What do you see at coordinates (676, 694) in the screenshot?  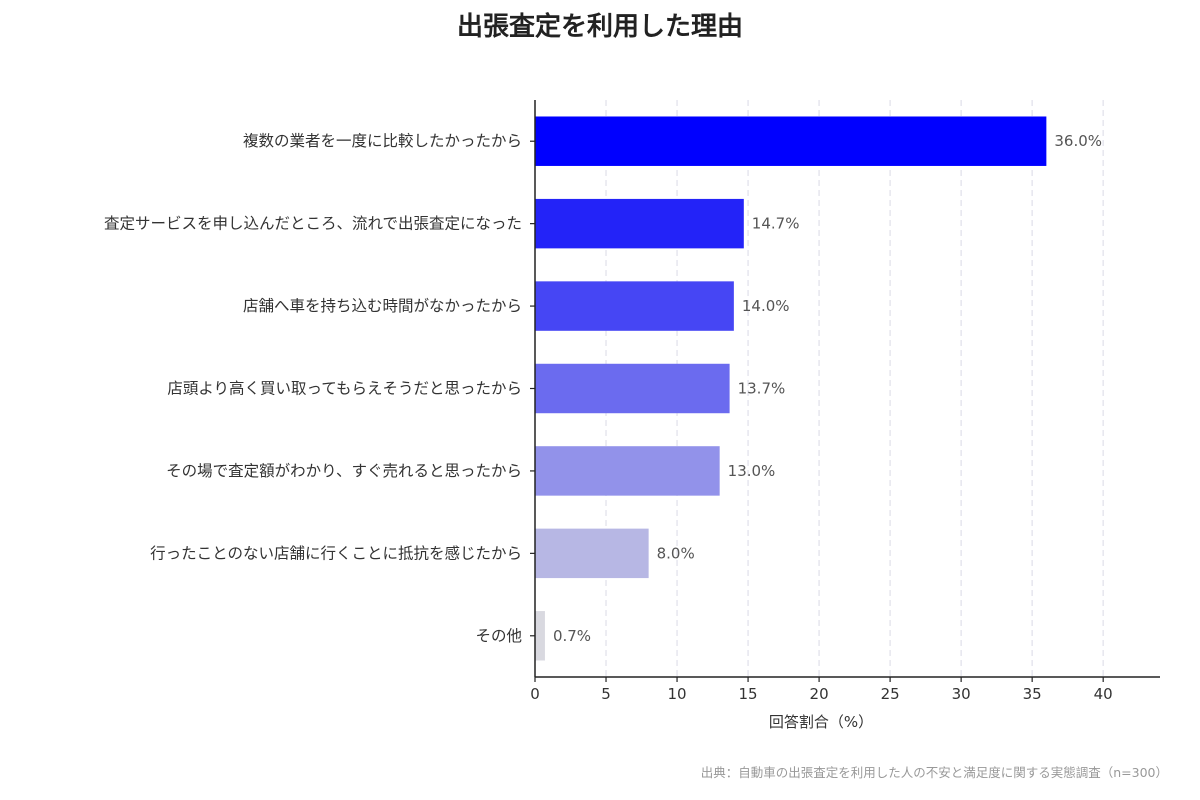 I see `x-tick-label-10: 10` at bounding box center [676, 694].